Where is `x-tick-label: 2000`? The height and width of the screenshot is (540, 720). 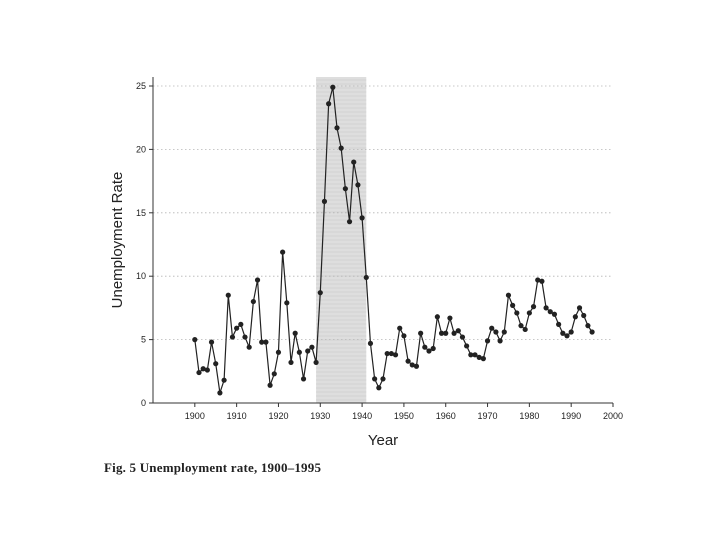
x-tick-label: 2000 is located at coordinates (613, 416).